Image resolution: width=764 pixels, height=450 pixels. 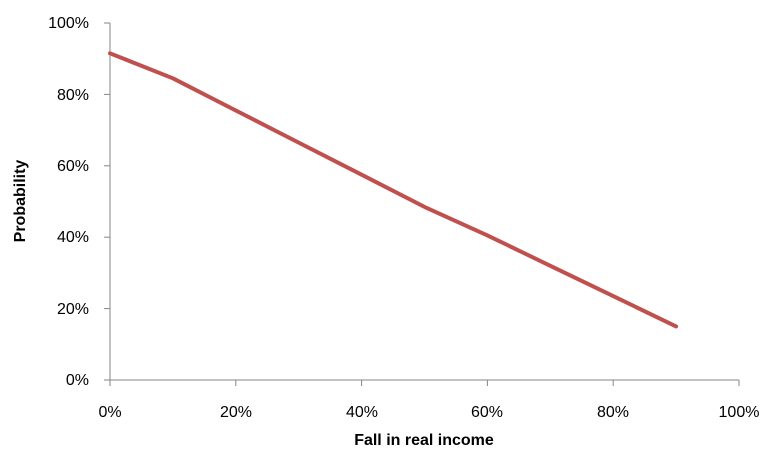 What do you see at coordinates (73, 237) in the screenshot?
I see `y-tick-label-40: 40%` at bounding box center [73, 237].